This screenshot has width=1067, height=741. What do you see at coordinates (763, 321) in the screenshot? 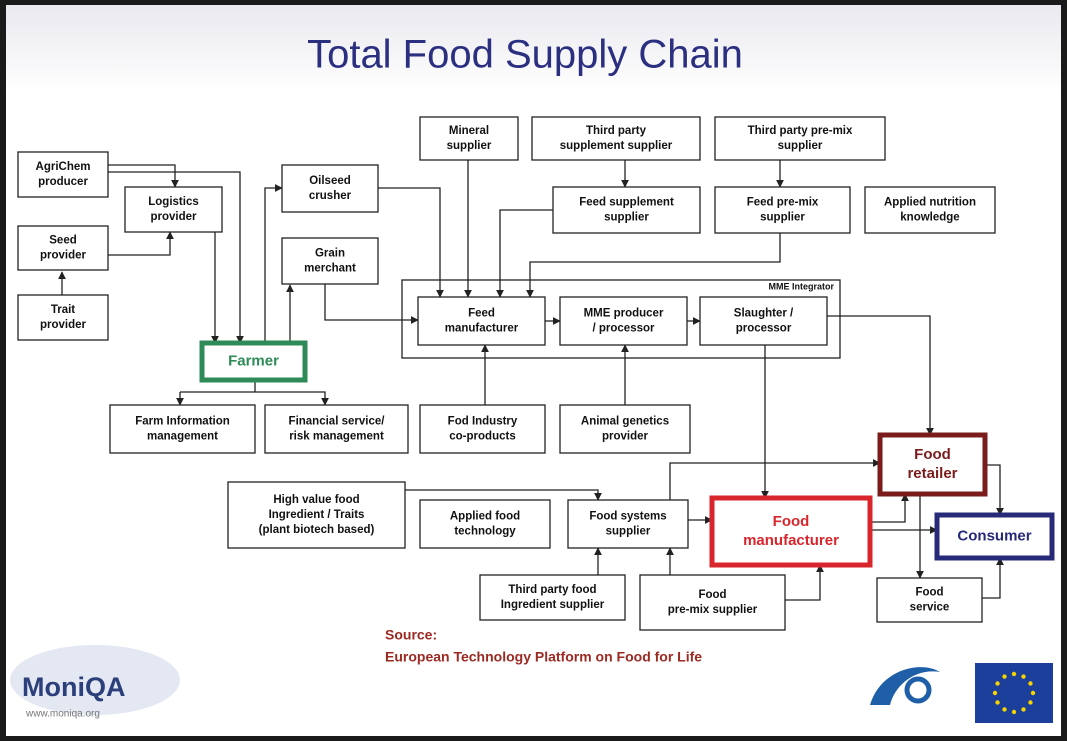
I see `node: Slaughter / processor` at bounding box center [763, 321].